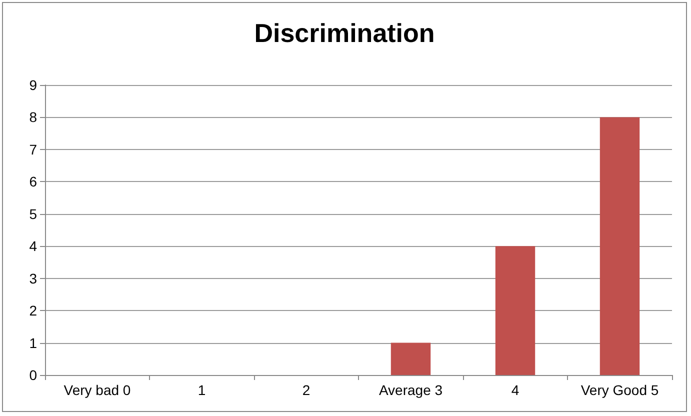  I want to click on x-tick-label: Very Good 5, so click(619, 390).